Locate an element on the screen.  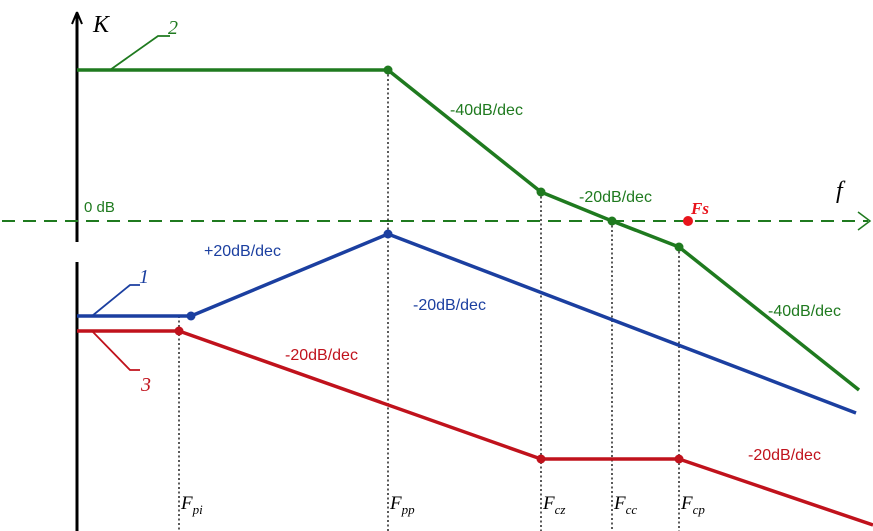
zero-db-label: 0 dB is located at coordinates (99, 207).